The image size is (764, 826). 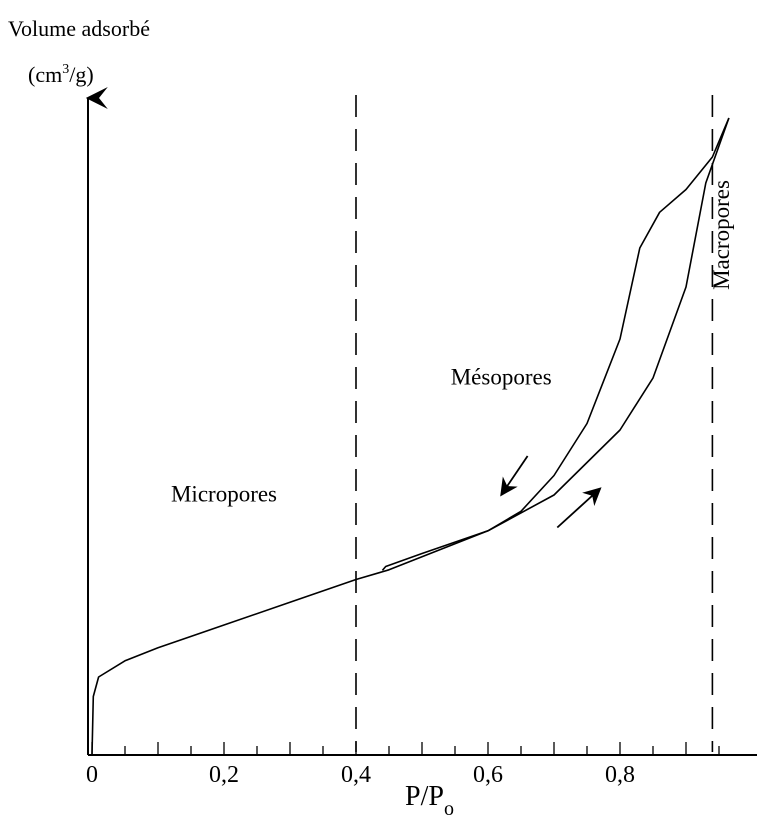 I want to click on x-axis-tick-labels: 0 0,2 0,4 0,6 0,8, so click(x=360, y=775).